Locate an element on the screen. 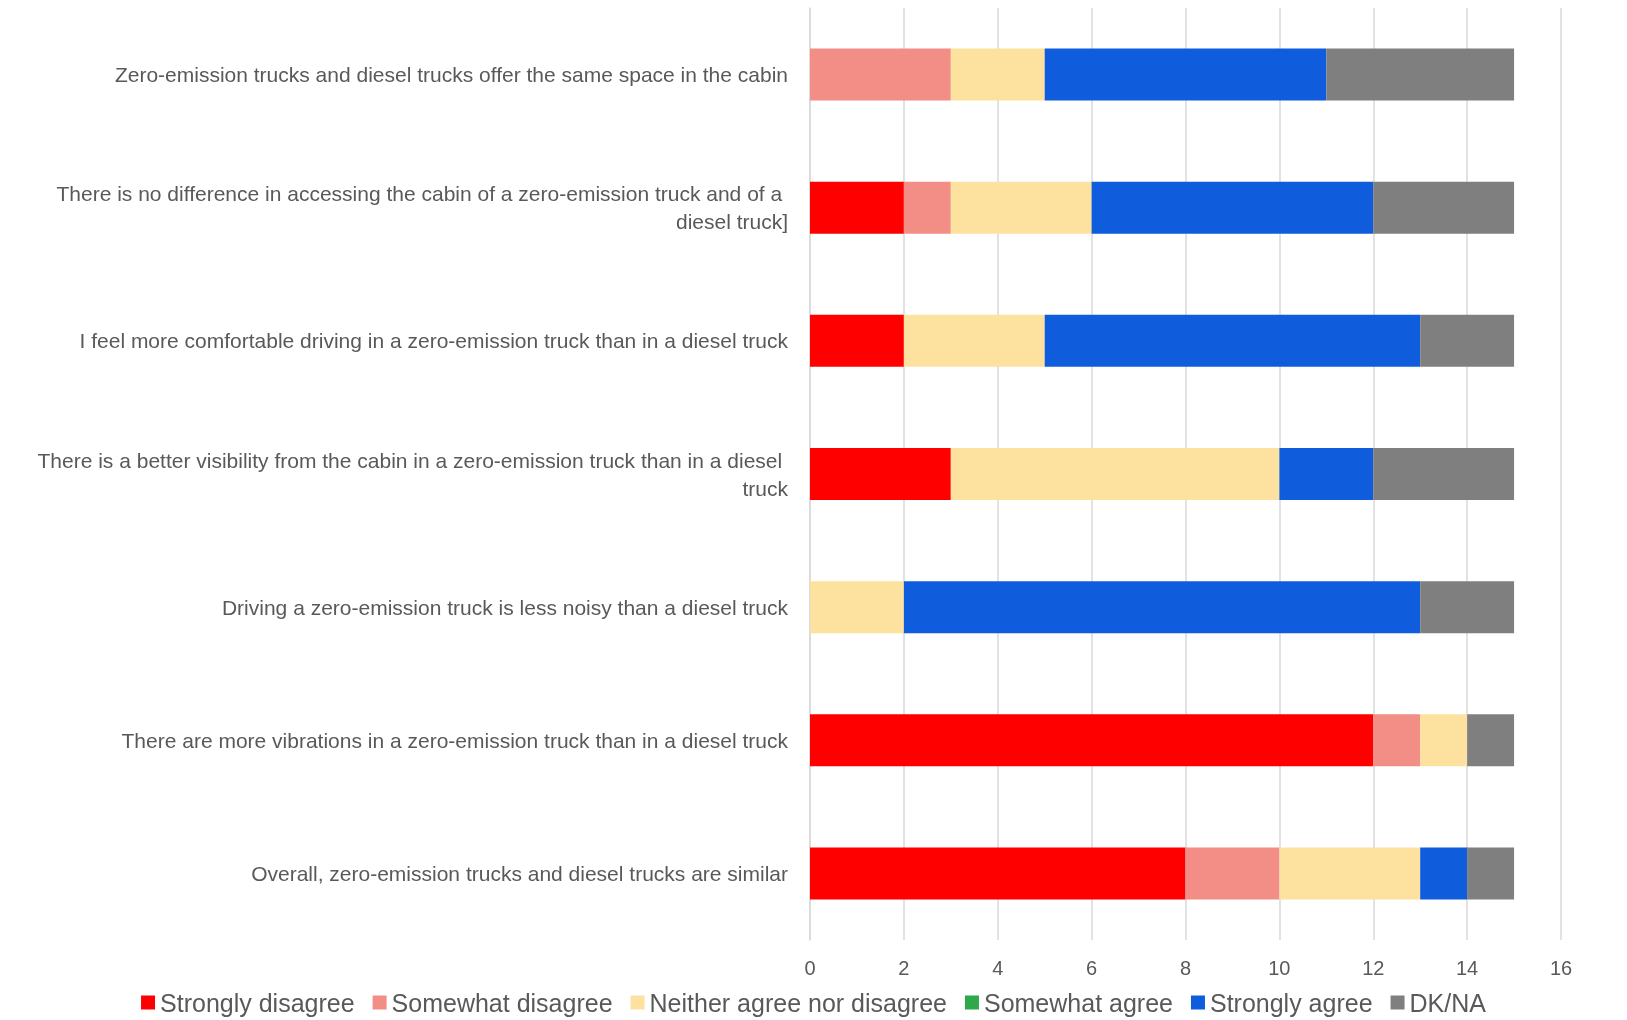 This screenshot has height=1020, width=1627. x-tick-label: 16 is located at coordinates (1561, 968).